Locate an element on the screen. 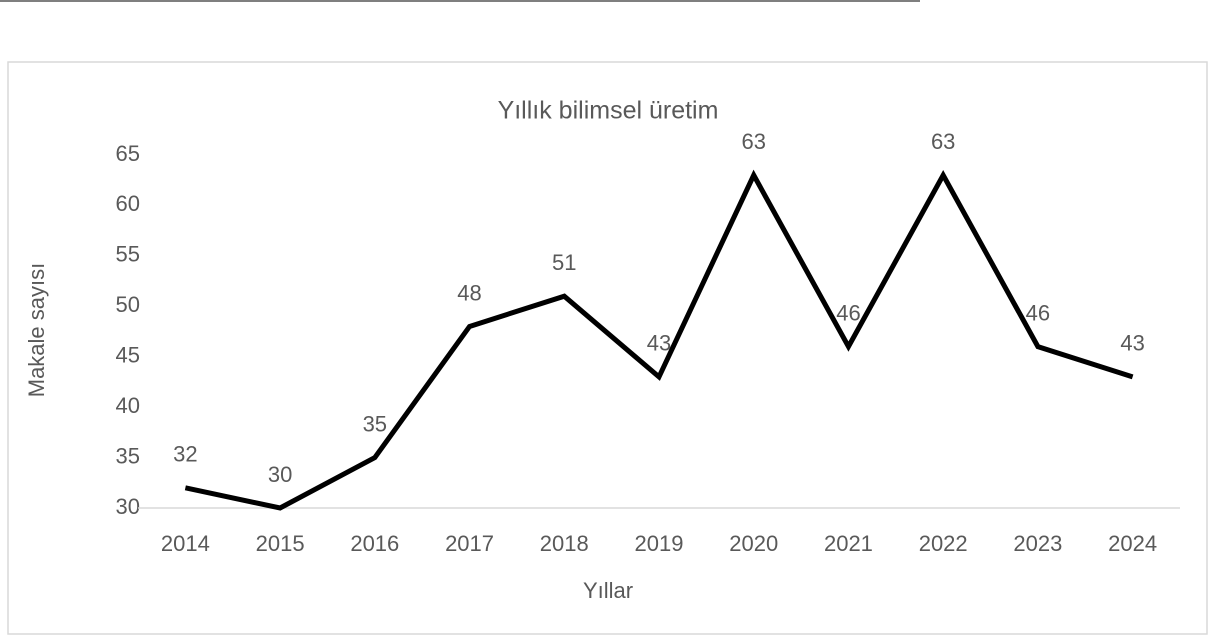 This screenshot has height=640, width=1208. x-tick-label: 2017 is located at coordinates (469, 543).